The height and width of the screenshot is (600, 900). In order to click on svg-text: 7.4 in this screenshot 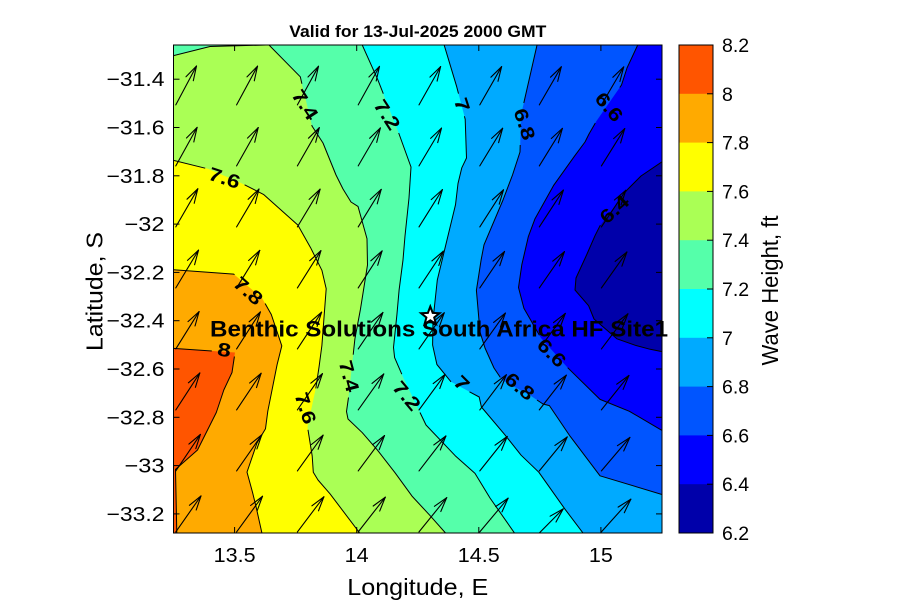, I will do `click(735, 241)`.